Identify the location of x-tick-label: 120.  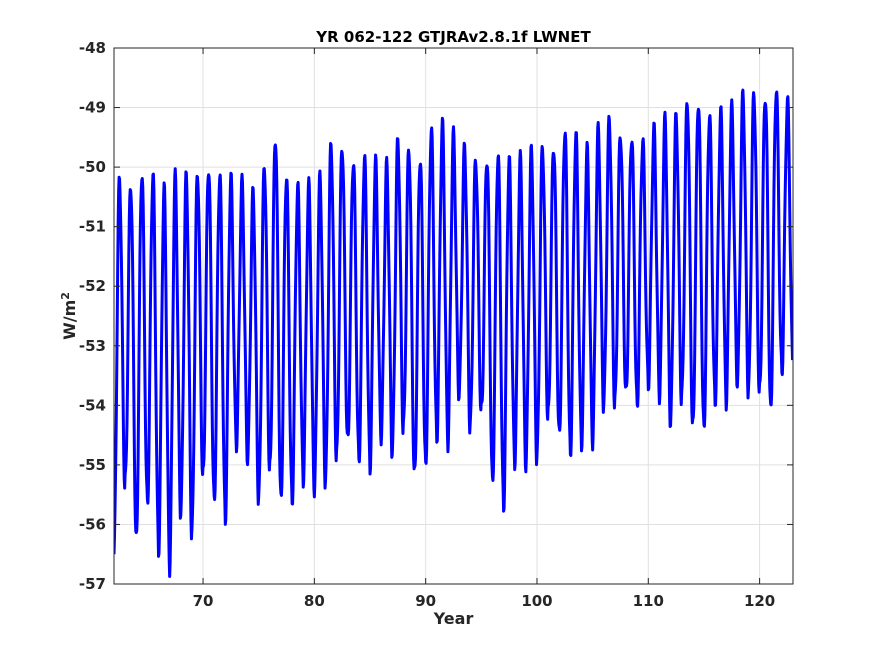
(759, 601).